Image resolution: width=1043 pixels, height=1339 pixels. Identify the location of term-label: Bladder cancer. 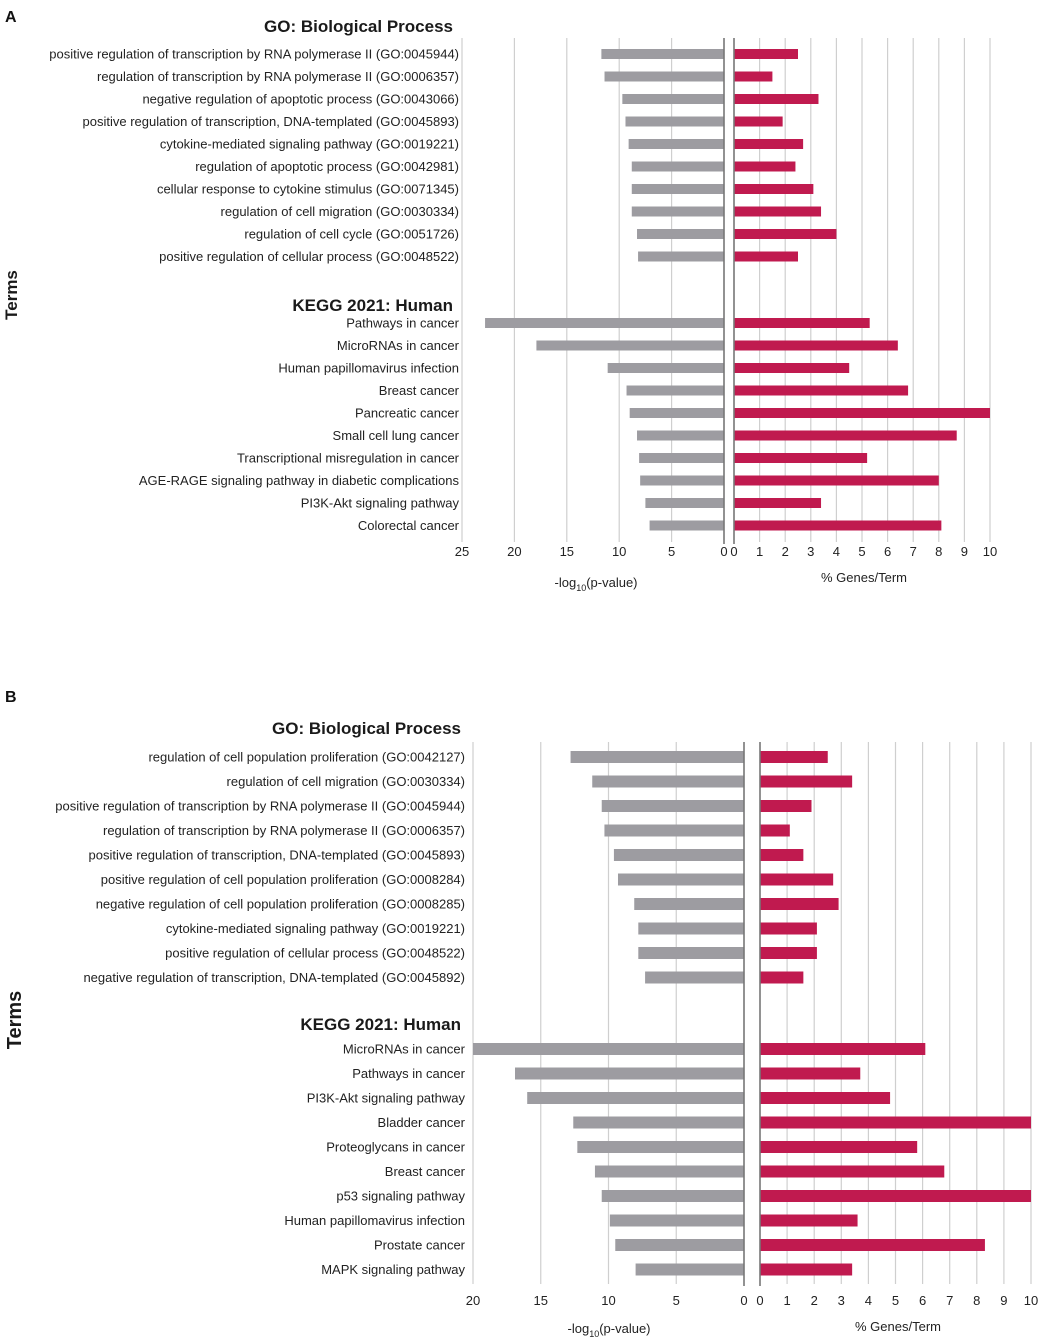
(422, 1122).